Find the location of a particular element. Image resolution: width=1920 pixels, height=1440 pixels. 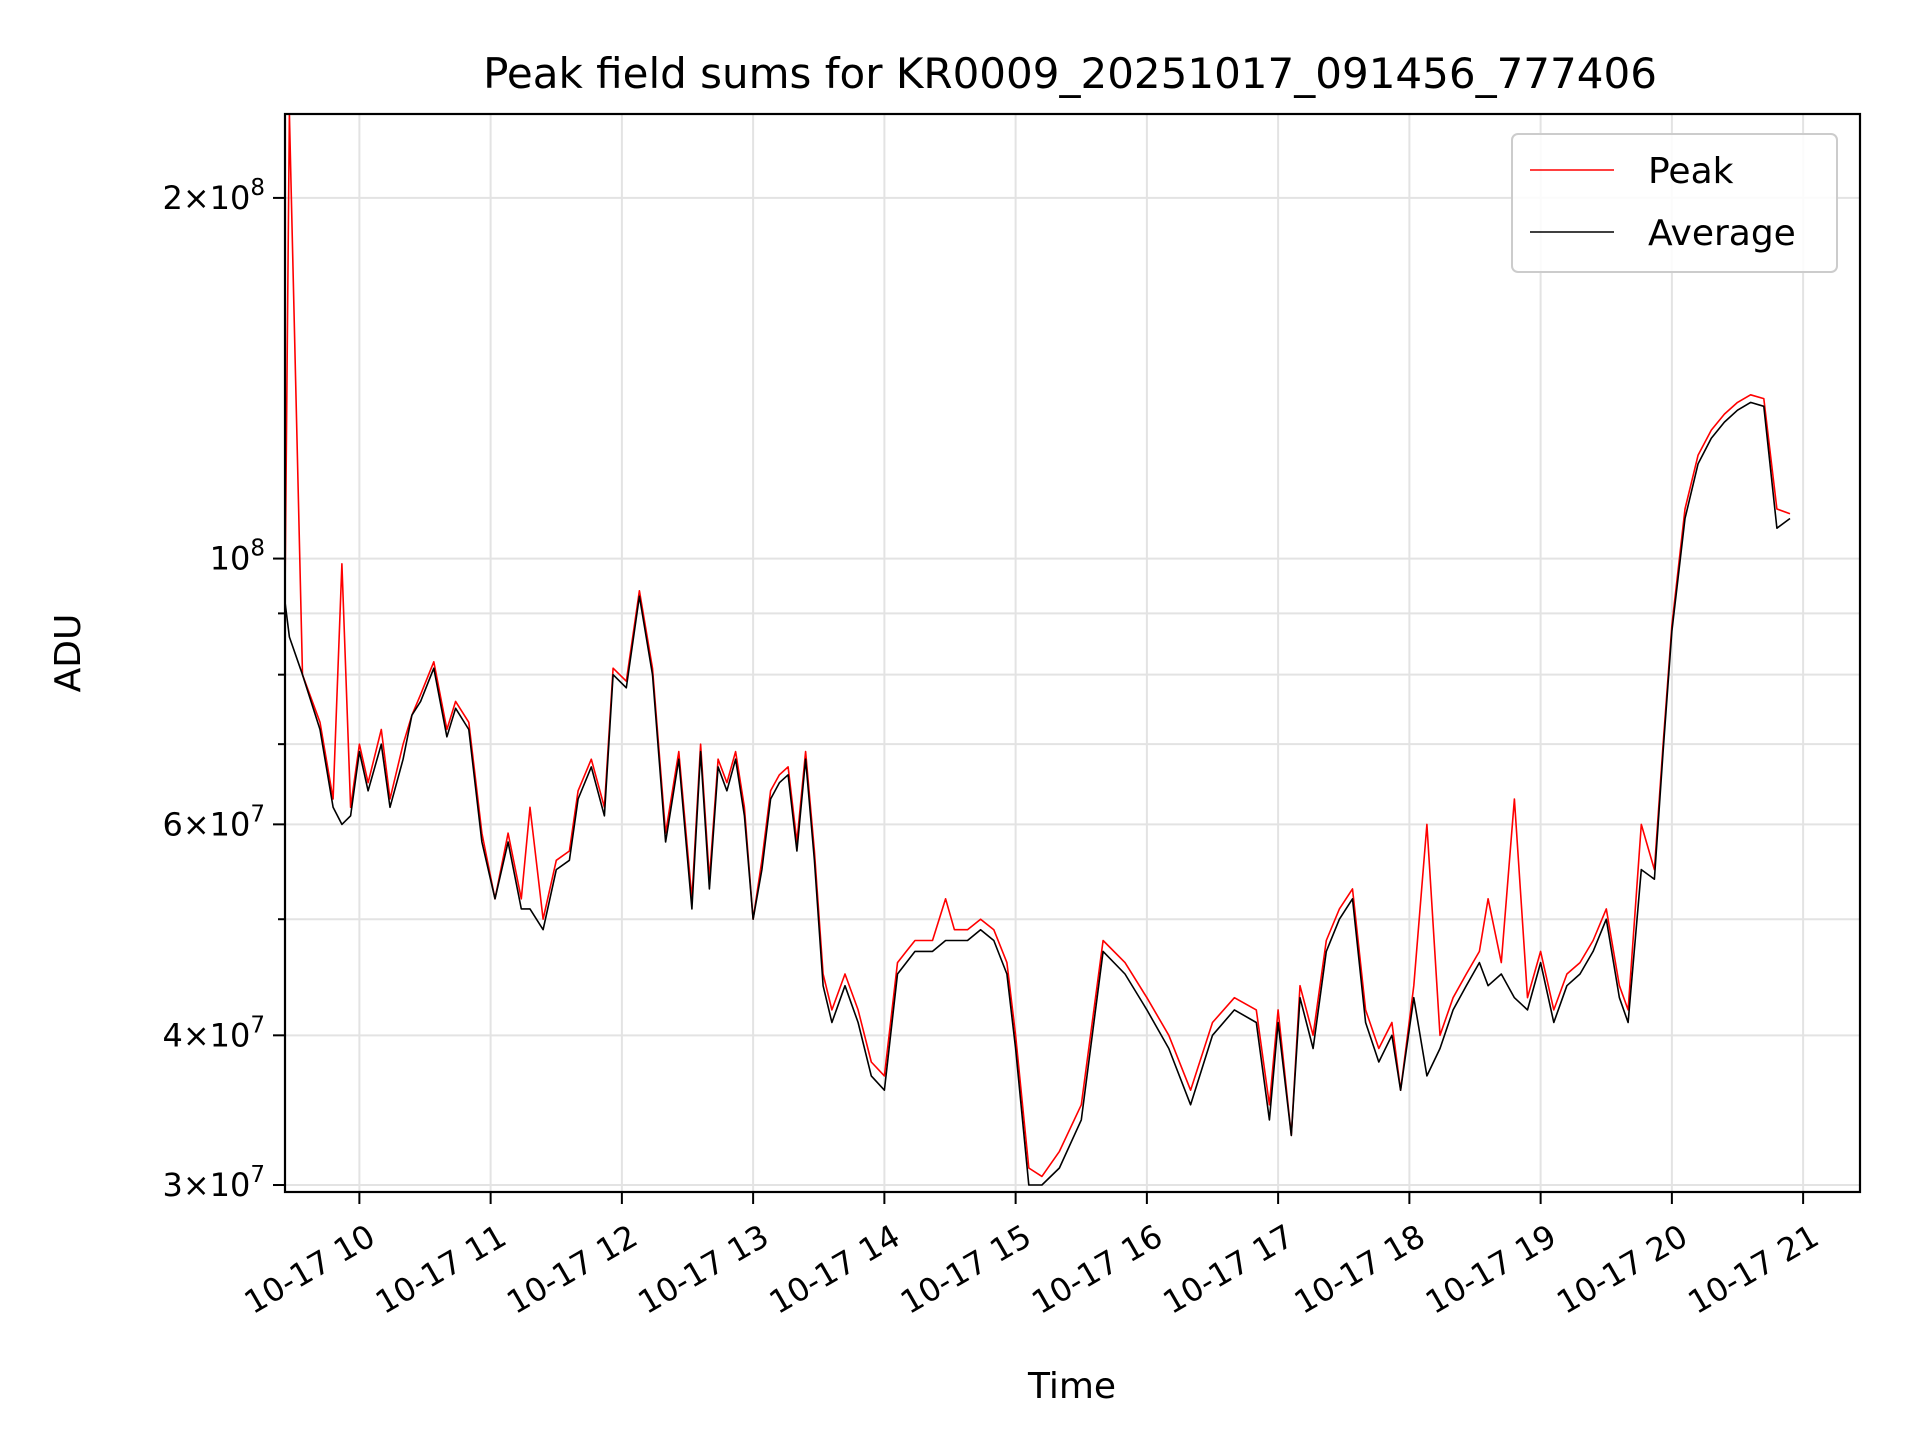

y-tick-label: 108 is located at coordinates (237, 557).